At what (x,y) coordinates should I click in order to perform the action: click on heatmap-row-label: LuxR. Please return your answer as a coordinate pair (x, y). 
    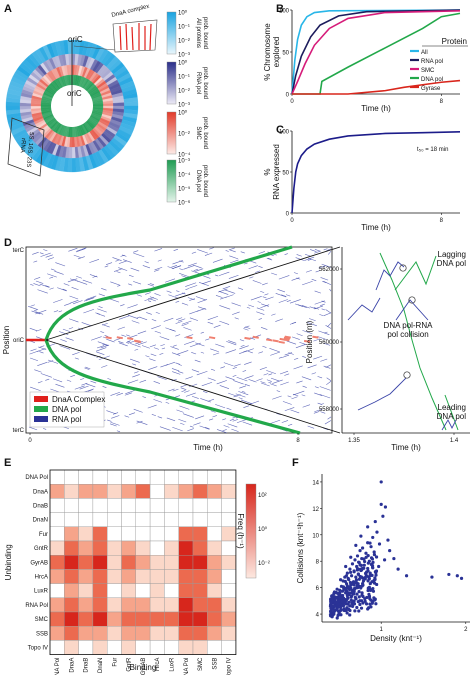
    Looking at the image, I should click on (41, 592).